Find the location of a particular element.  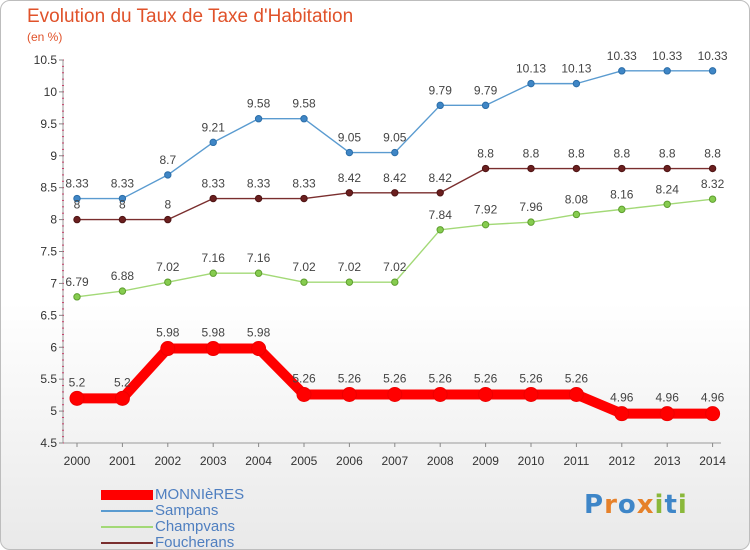

y-tick-label: 6 is located at coordinates (53, 347).